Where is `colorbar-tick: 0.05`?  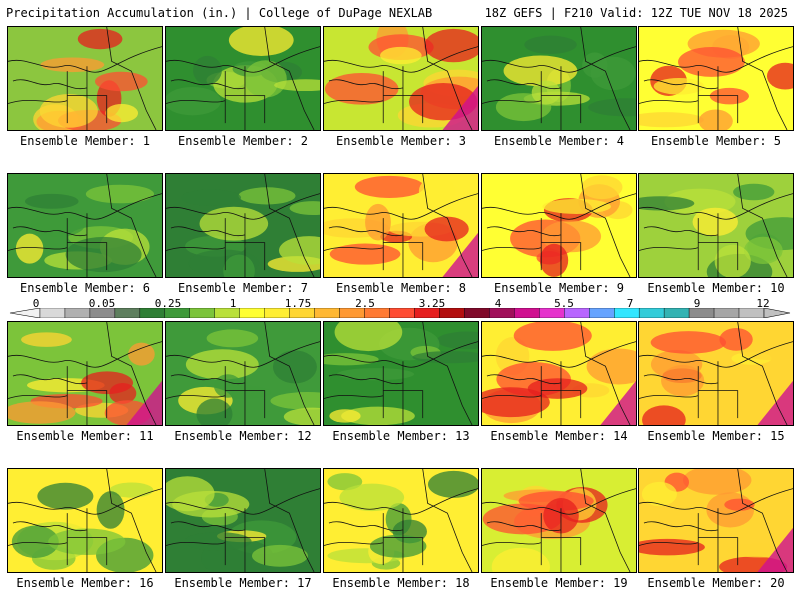 colorbar-tick: 0.05 is located at coordinates (102, 303).